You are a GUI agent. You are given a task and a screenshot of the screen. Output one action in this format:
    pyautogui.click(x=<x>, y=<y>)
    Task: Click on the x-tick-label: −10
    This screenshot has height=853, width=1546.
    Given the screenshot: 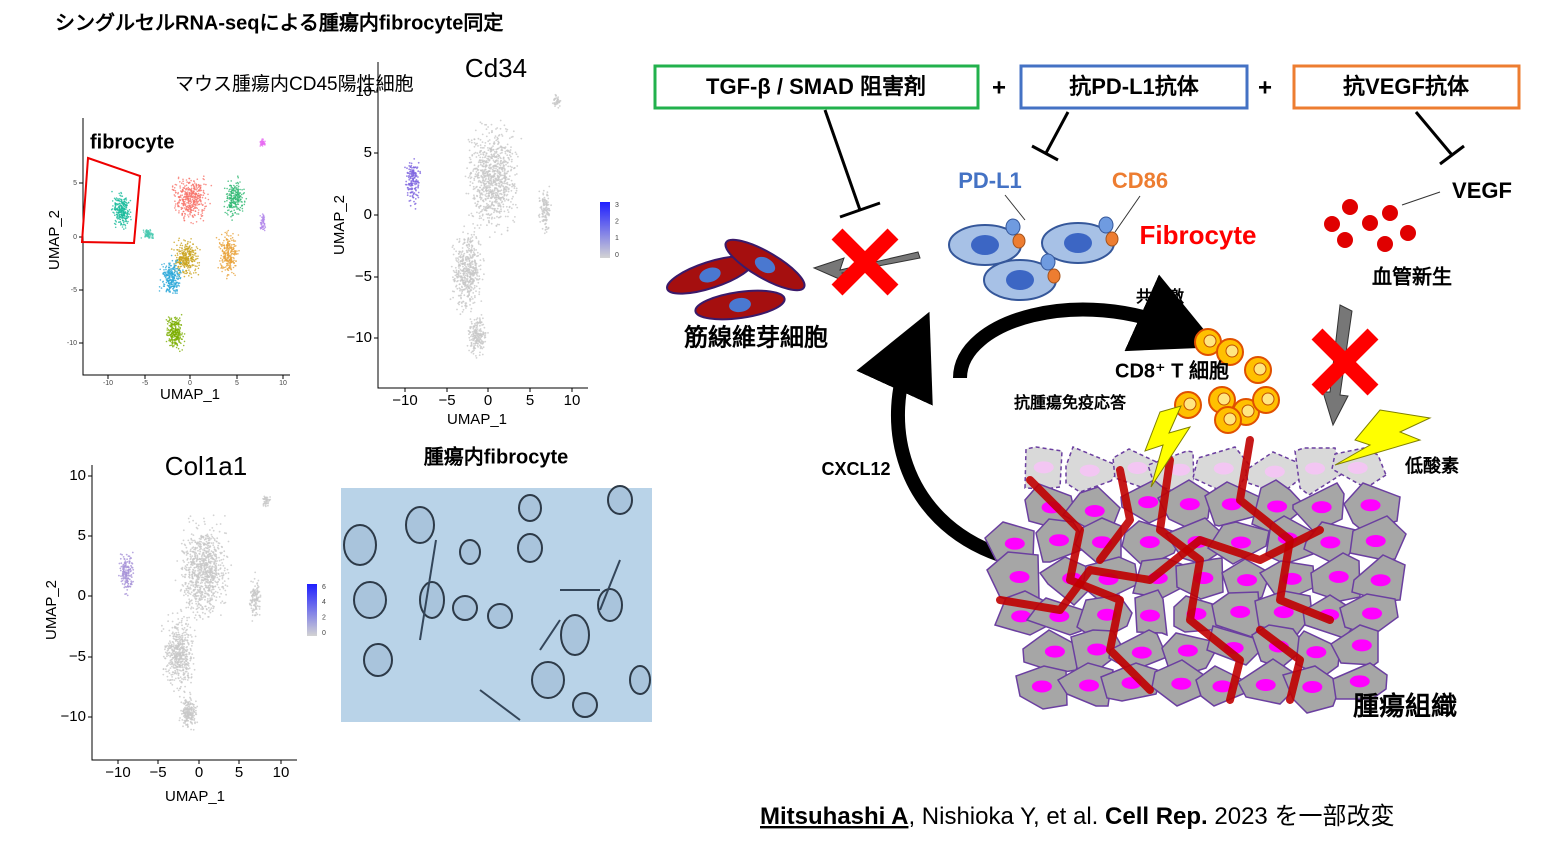 What is the action you would take?
    pyautogui.click(x=404, y=400)
    